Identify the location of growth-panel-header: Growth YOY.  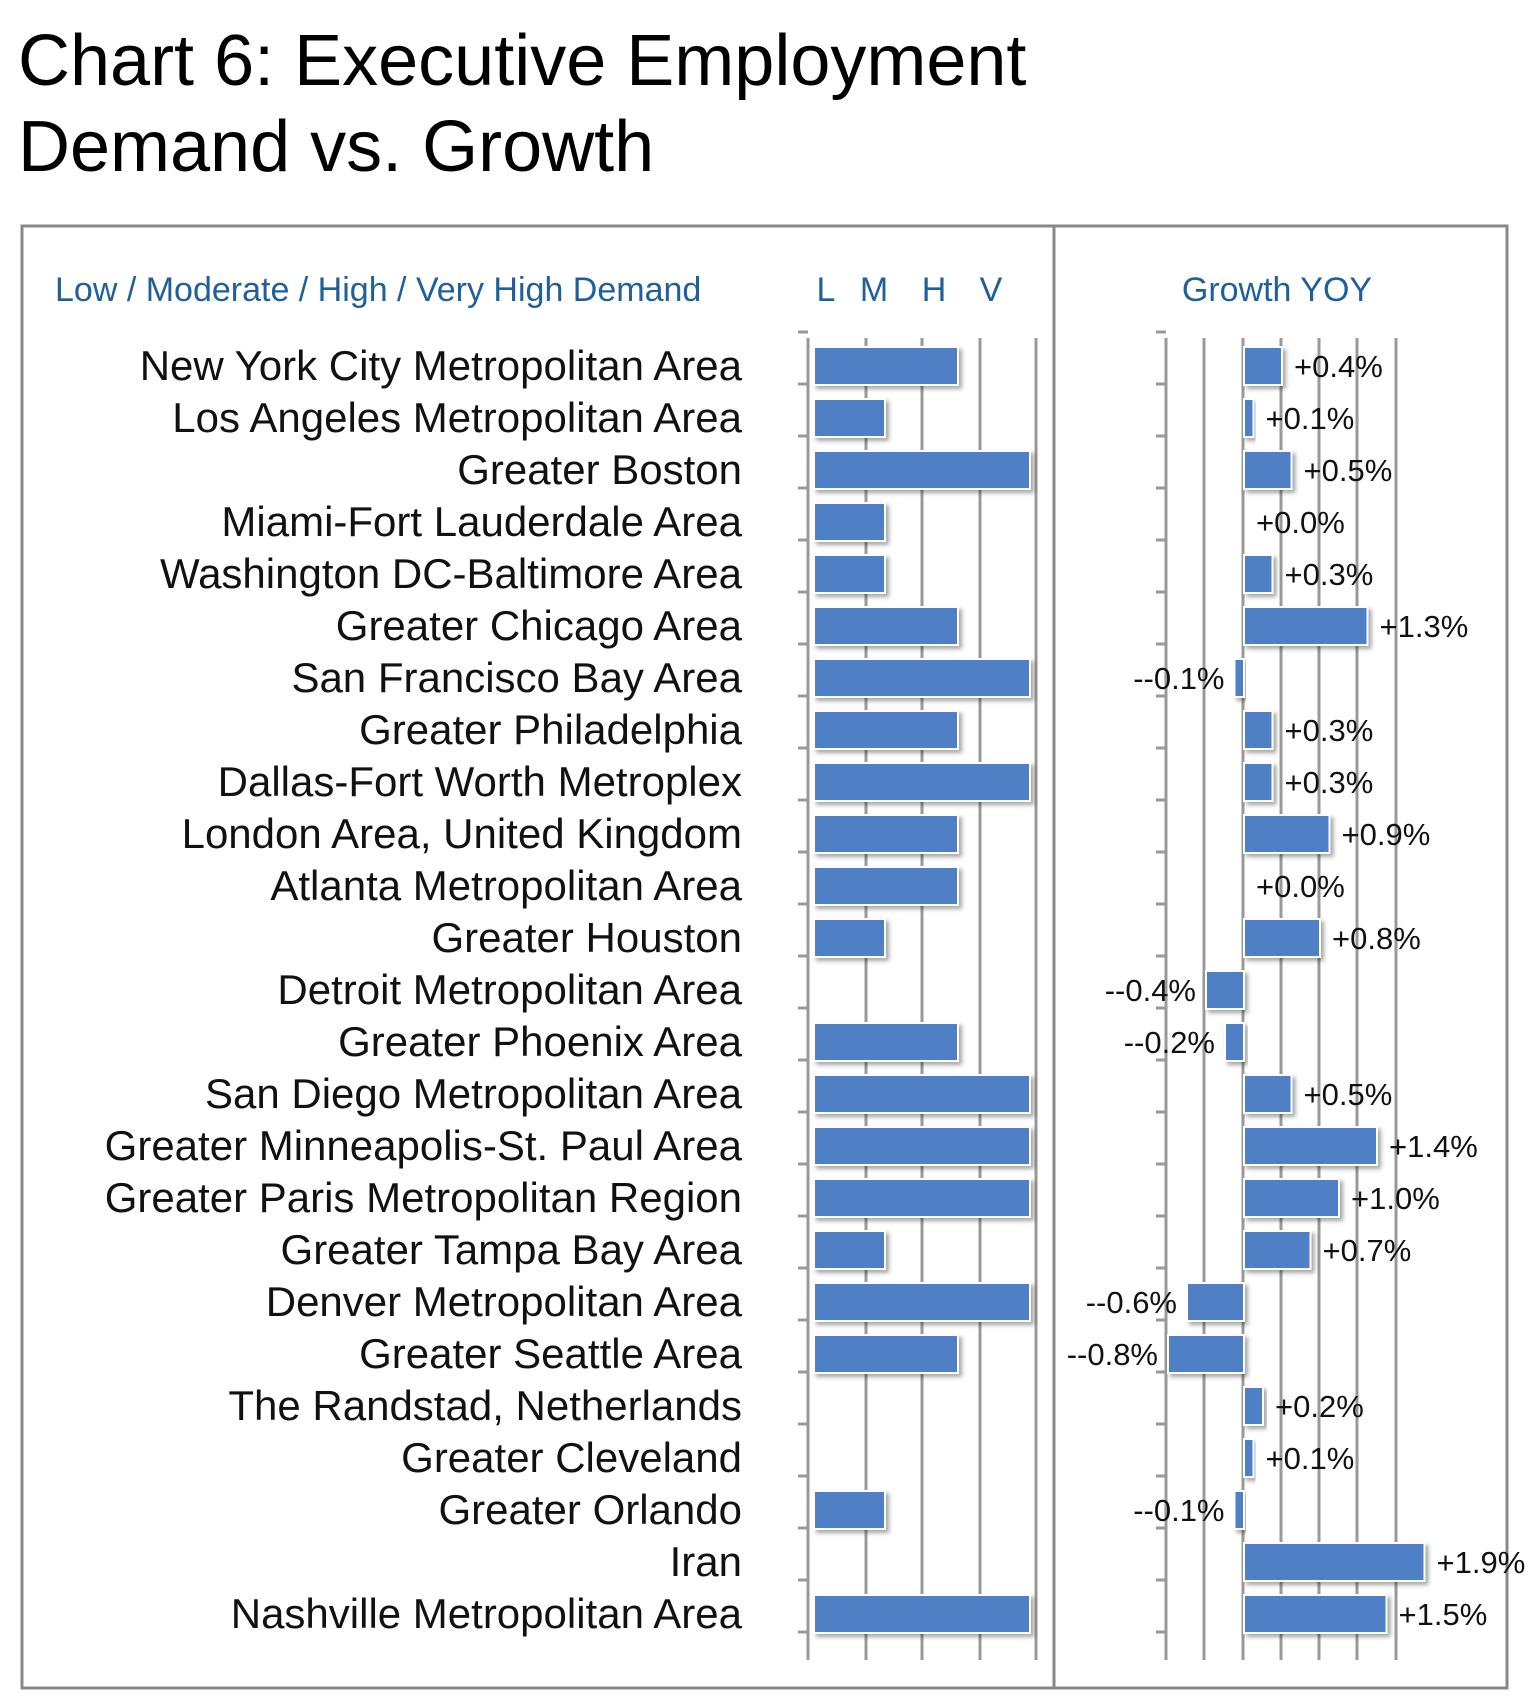
(1277, 290).